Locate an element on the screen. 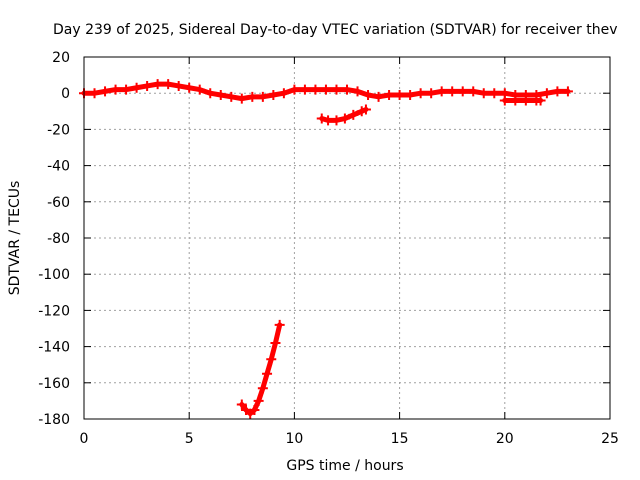 This screenshot has width=640, height=480. series-segment-deep-dip is located at coordinates (260, 369).